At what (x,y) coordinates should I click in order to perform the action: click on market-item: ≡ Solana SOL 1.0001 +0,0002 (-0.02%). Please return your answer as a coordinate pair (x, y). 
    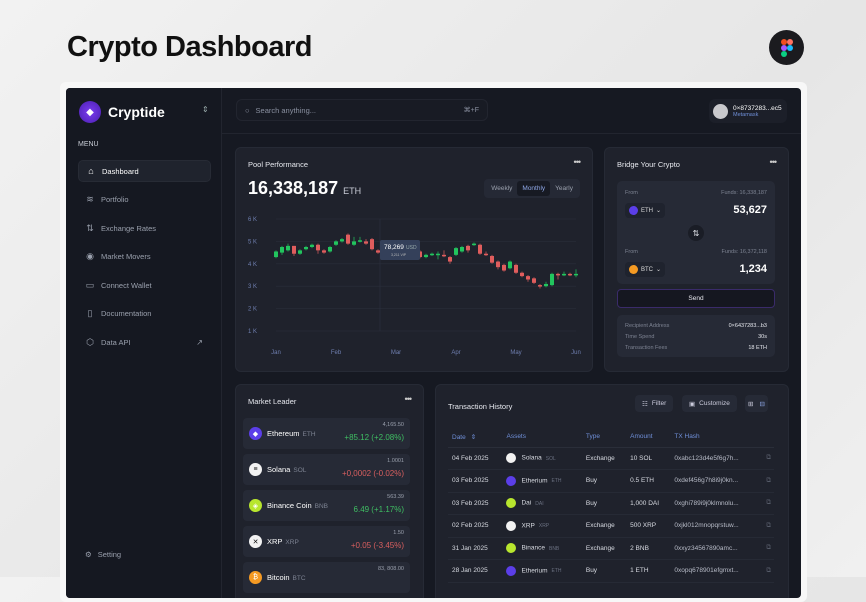
    Looking at the image, I should click on (326, 469).